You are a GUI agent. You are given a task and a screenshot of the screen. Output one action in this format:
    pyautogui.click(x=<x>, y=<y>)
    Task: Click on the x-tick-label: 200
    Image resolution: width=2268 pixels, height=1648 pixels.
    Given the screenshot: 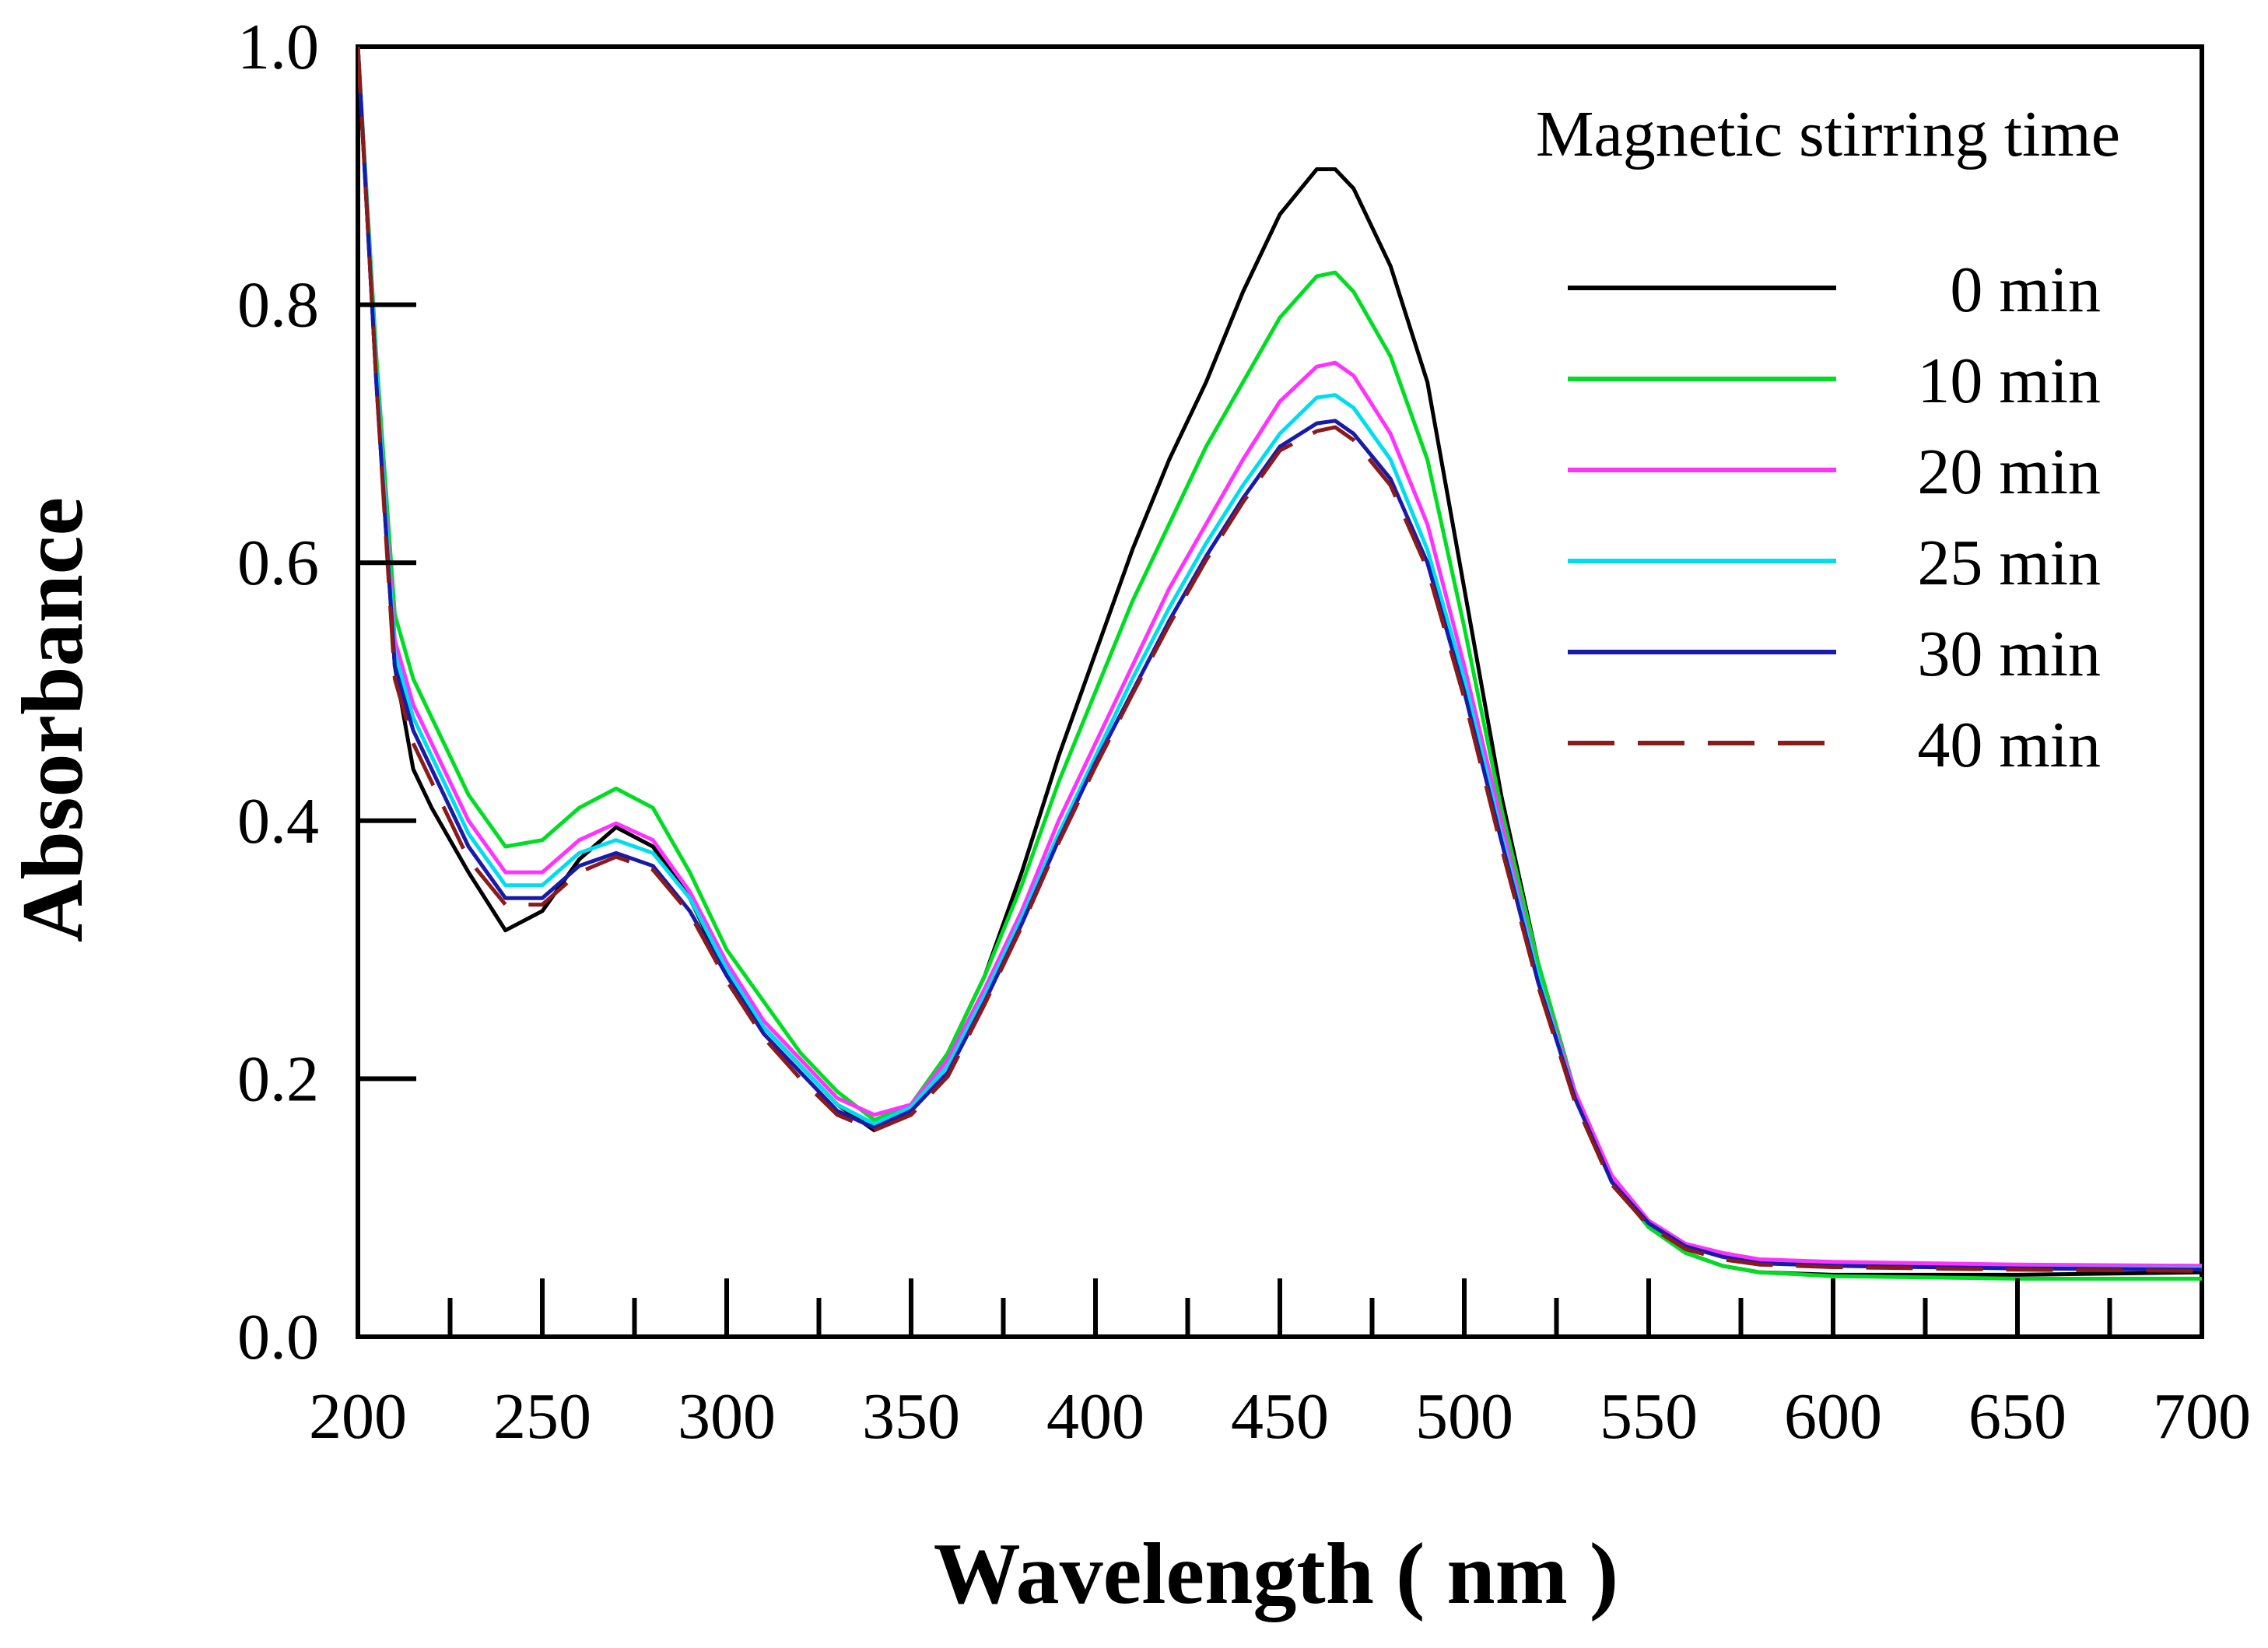 What is the action you would take?
    pyautogui.click(x=358, y=1416)
    